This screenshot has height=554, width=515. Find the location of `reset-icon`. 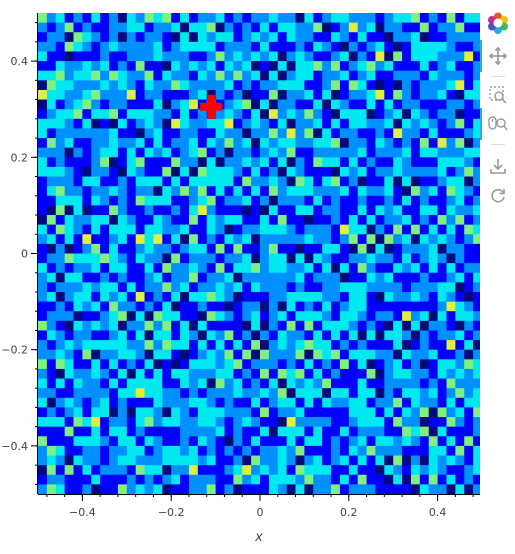

reset-icon is located at coordinates (498, 196).